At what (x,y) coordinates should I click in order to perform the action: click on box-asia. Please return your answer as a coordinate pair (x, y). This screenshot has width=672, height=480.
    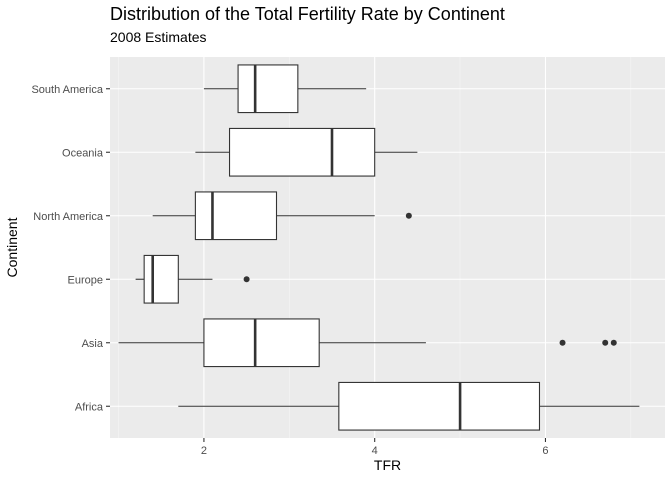
    Looking at the image, I should click on (367, 343).